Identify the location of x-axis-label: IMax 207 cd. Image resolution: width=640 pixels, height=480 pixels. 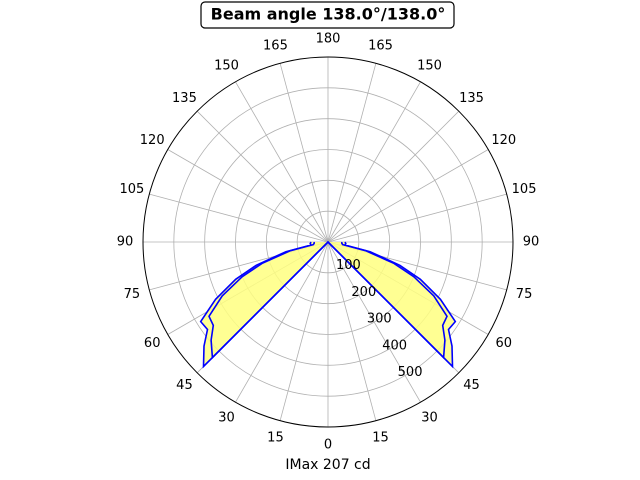
(327, 465).